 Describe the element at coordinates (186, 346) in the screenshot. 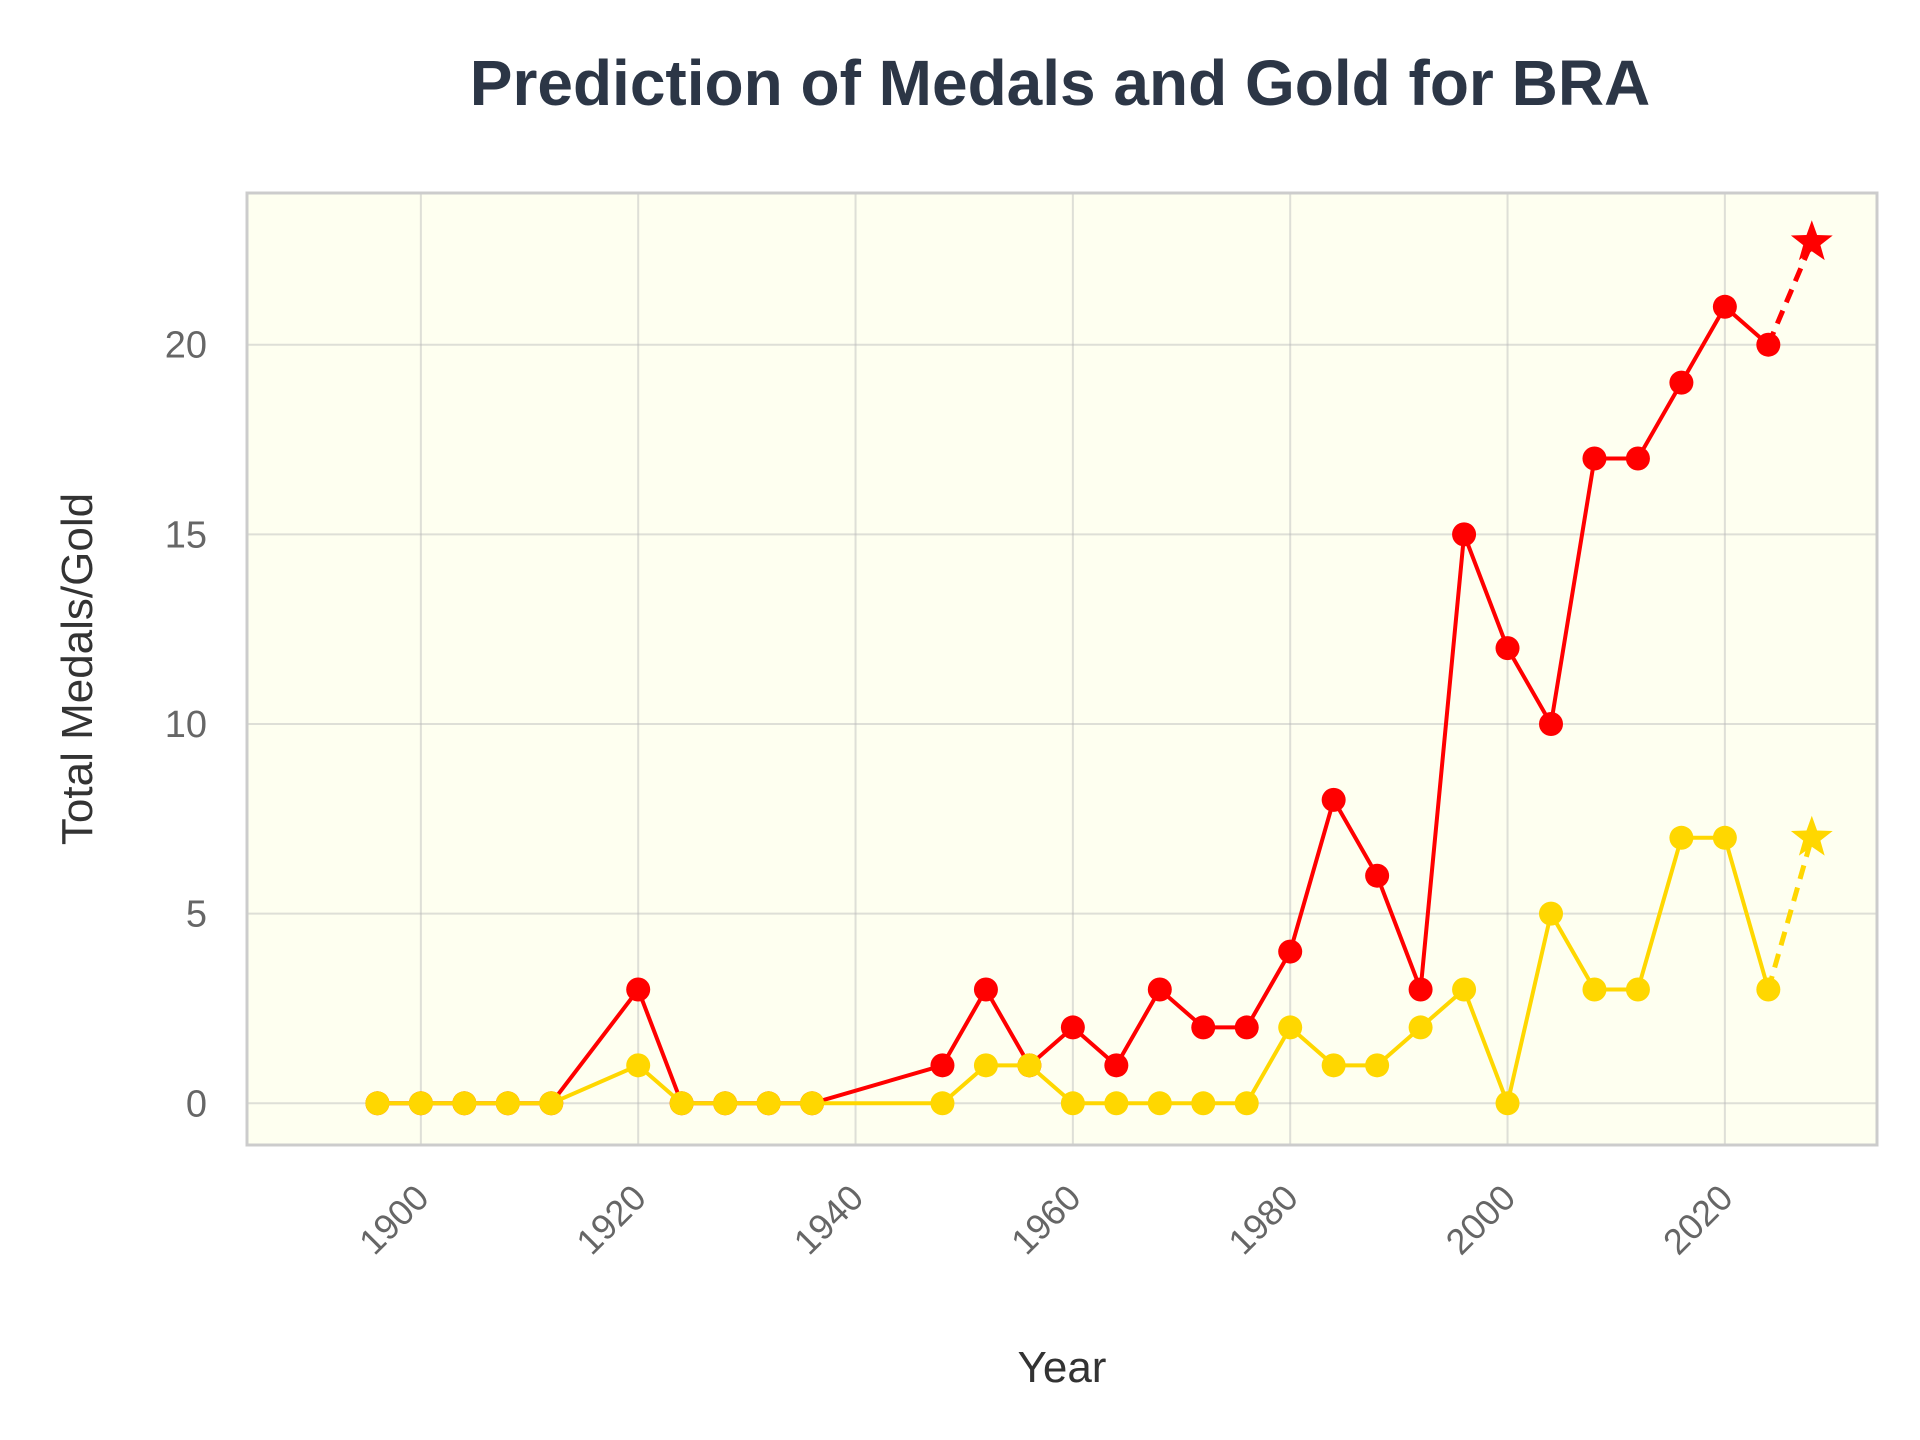

I see `y-tick-label: 20` at that location.